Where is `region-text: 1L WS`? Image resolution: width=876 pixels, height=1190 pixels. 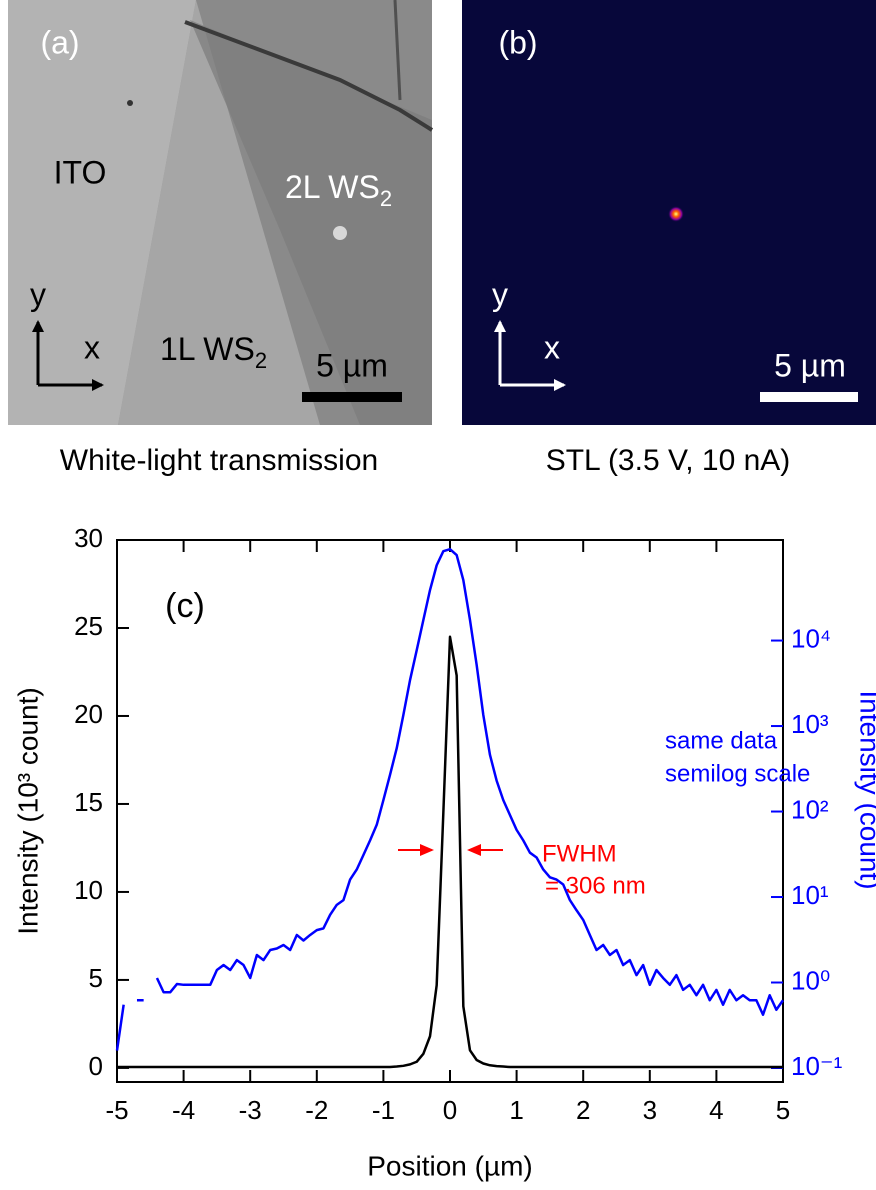
region-text: 1L WS is located at coordinates (207, 349).